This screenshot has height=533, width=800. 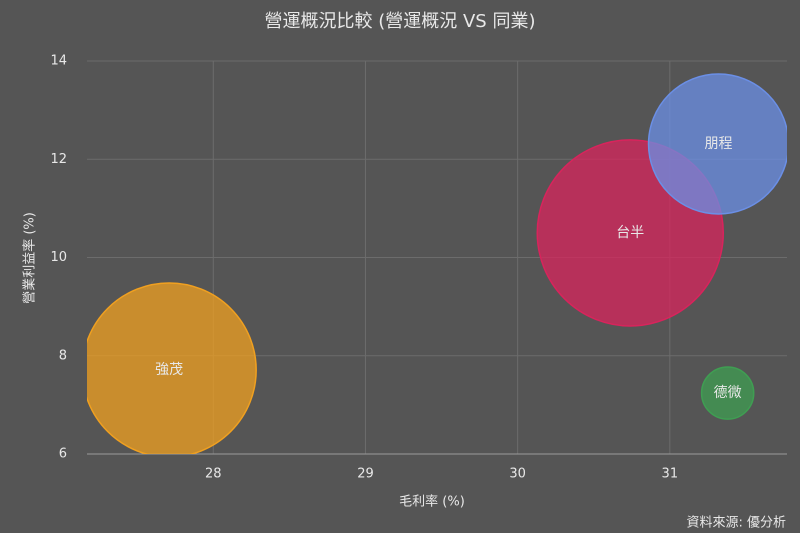 What do you see at coordinates (30, 258) in the screenshot?
I see `y-axis-label: 營業利益率 (%)` at bounding box center [30, 258].